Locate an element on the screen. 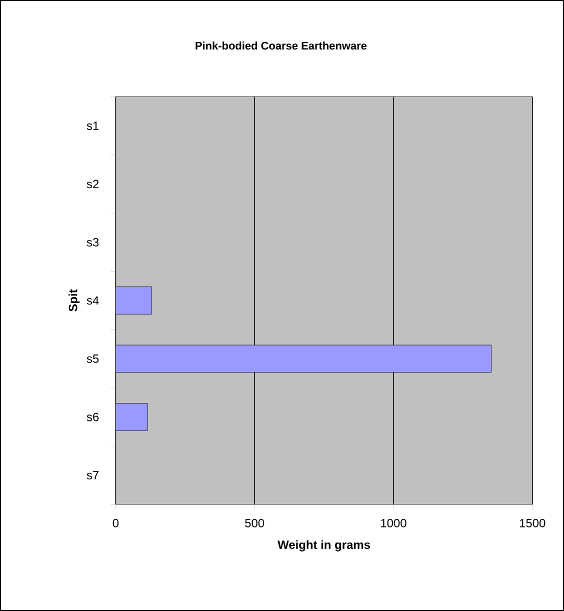 This screenshot has width=564, height=611. y-tick-label: s1 is located at coordinates (92, 126).